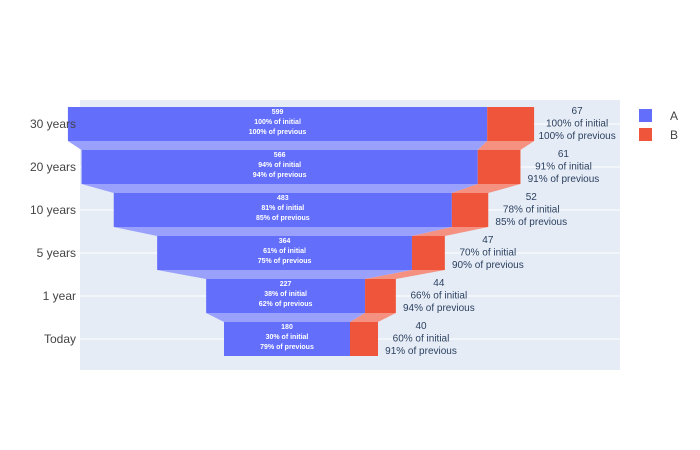 The width and height of the screenshot is (700, 450). What do you see at coordinates (674, 135) in the screenshot?
I see `legend-label: B` at bounding box center [674, 135].